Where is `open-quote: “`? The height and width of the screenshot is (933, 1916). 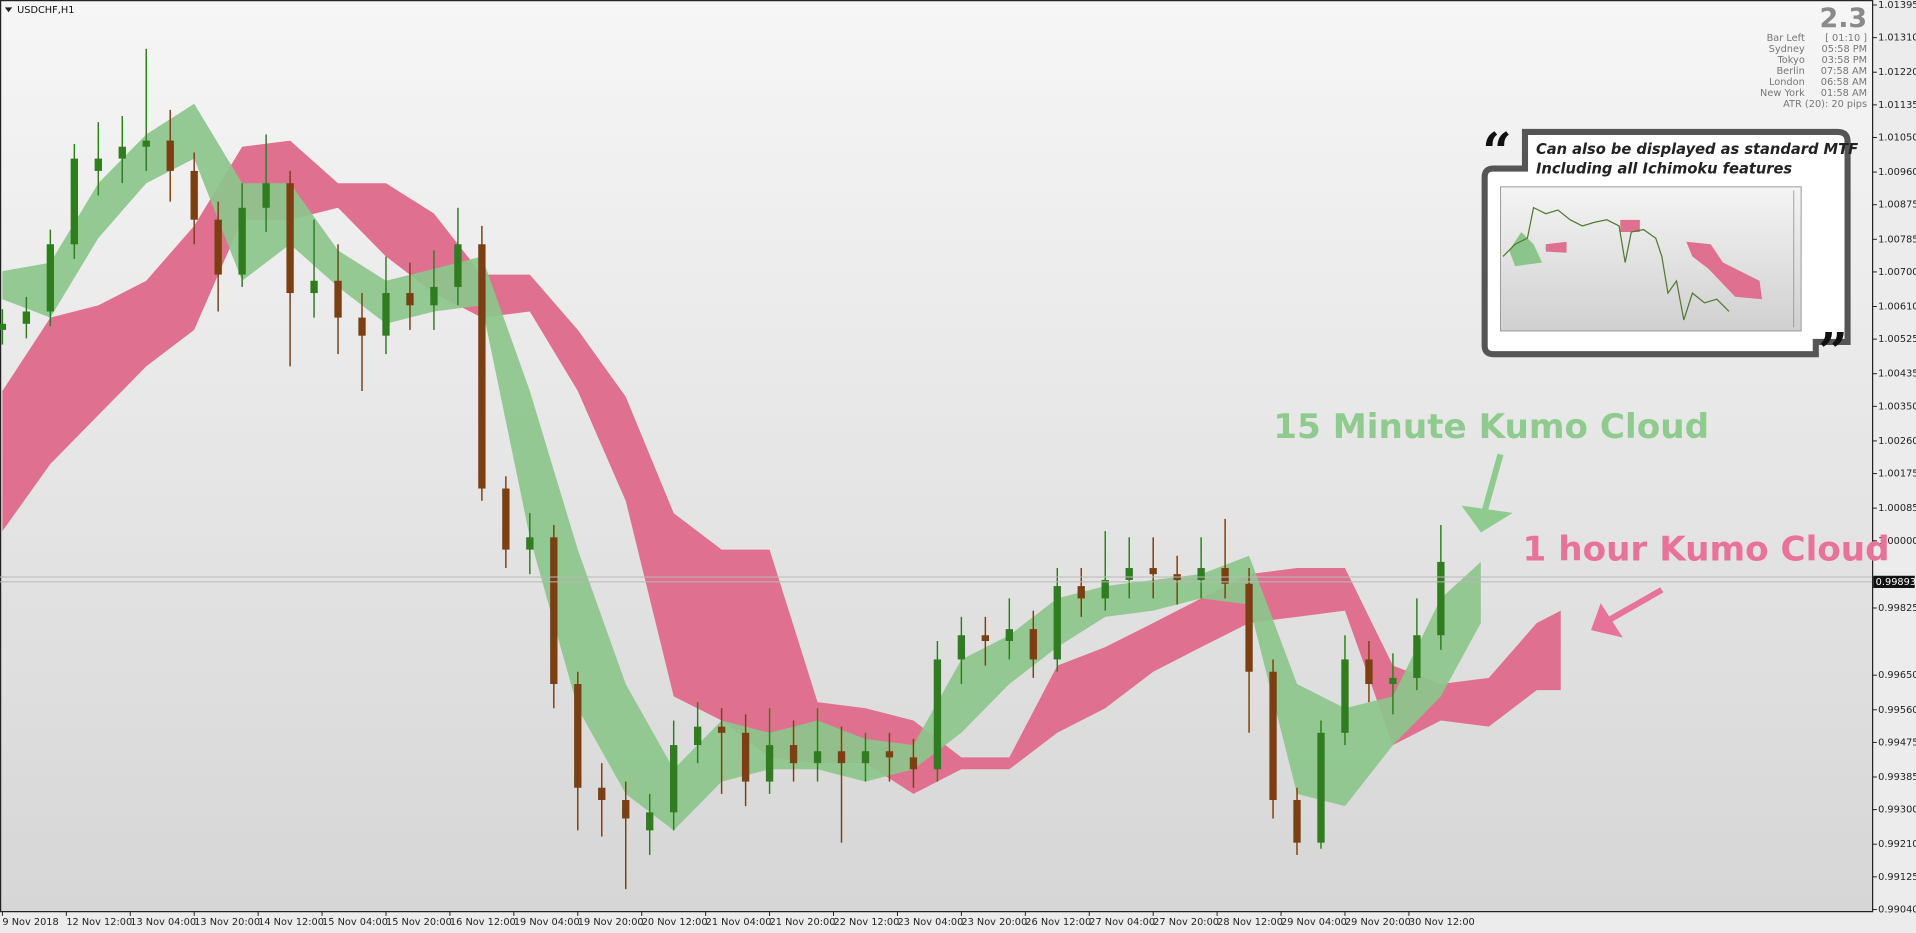 open-quote: “ is located at coordinates (1497, 152).